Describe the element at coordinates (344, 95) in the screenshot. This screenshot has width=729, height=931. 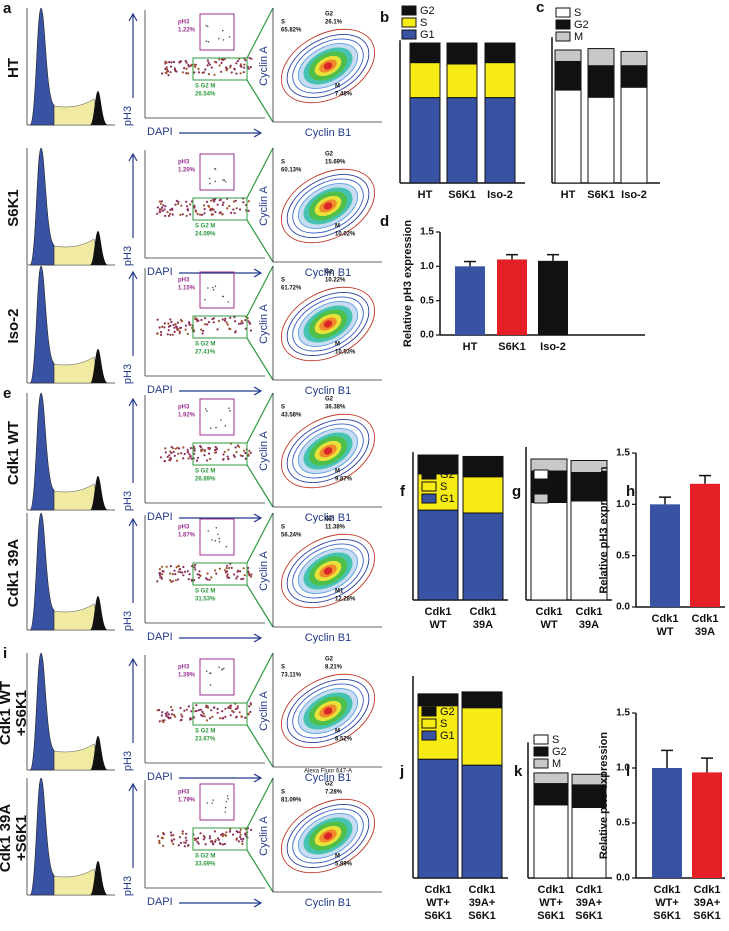
I see `region-percent: 7.48%` at that location.